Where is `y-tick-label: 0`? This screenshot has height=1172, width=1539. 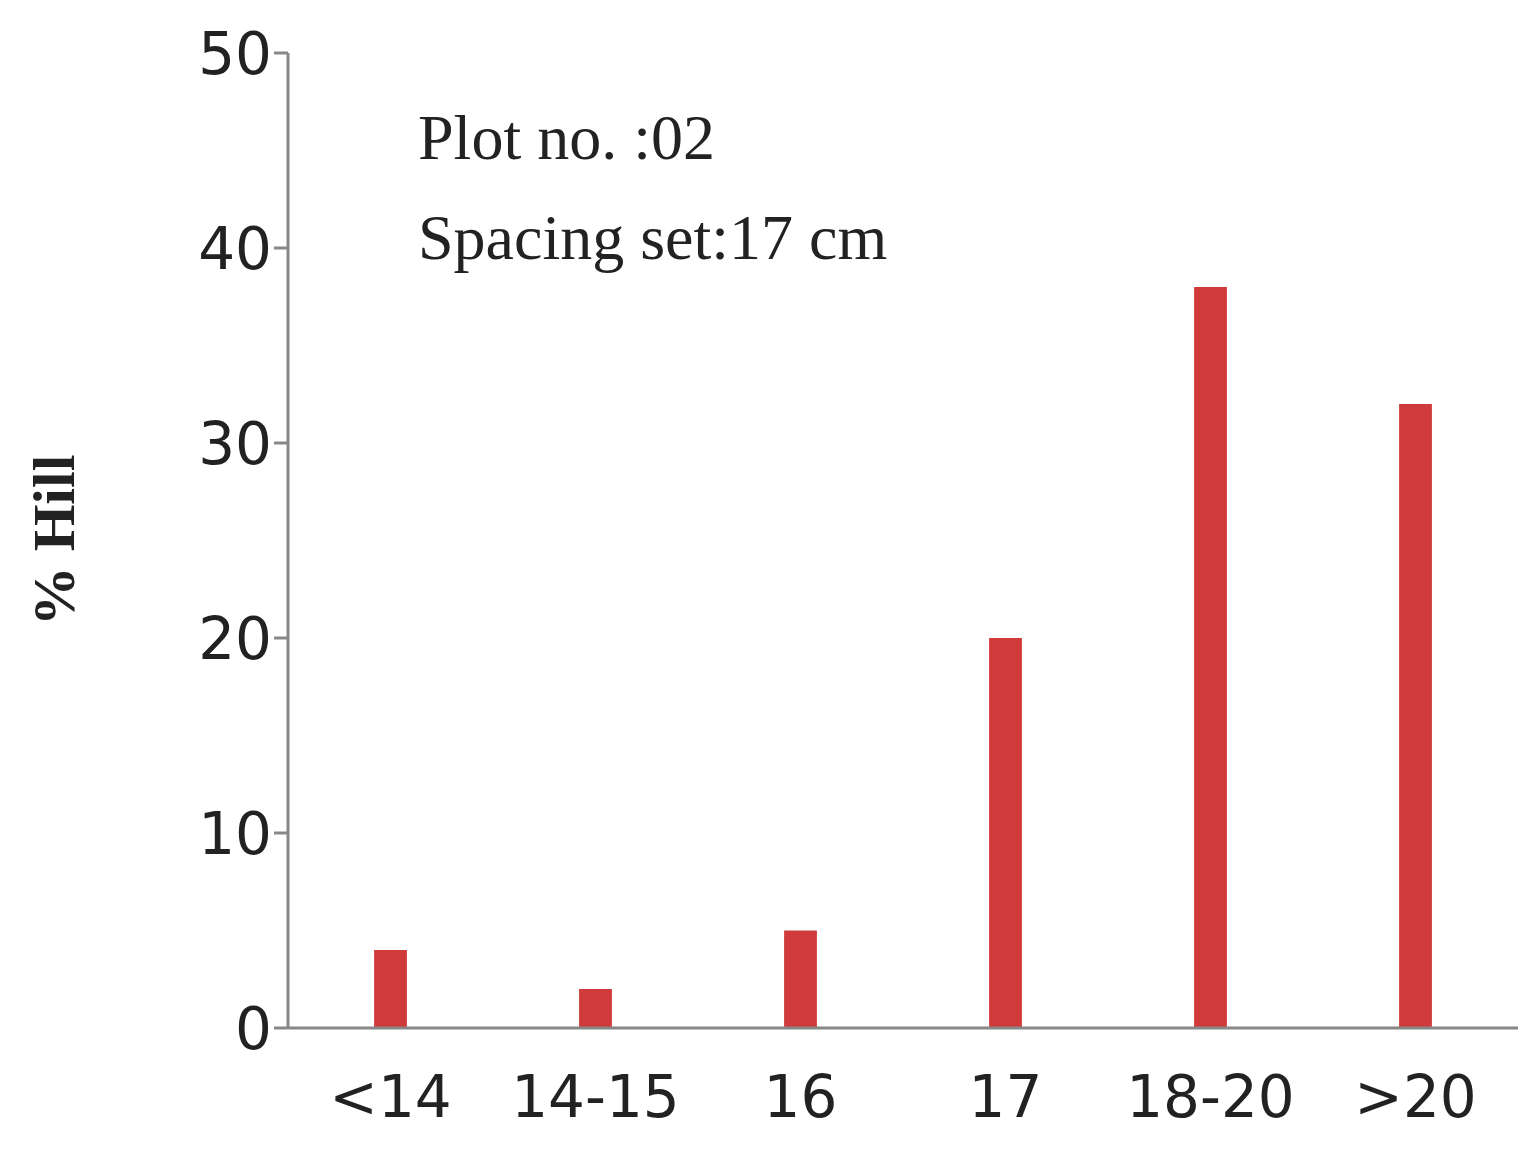 y-tick-label: 0 is located at coordinates (253, 1028).